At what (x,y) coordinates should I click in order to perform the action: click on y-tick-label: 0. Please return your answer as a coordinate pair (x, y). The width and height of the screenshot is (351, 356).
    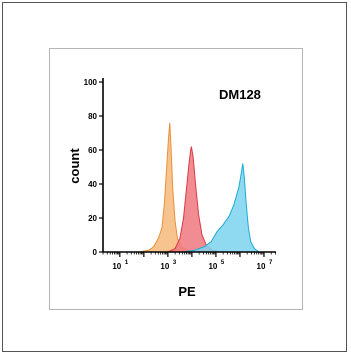
    Looking at the image, I should click on (95, 252).